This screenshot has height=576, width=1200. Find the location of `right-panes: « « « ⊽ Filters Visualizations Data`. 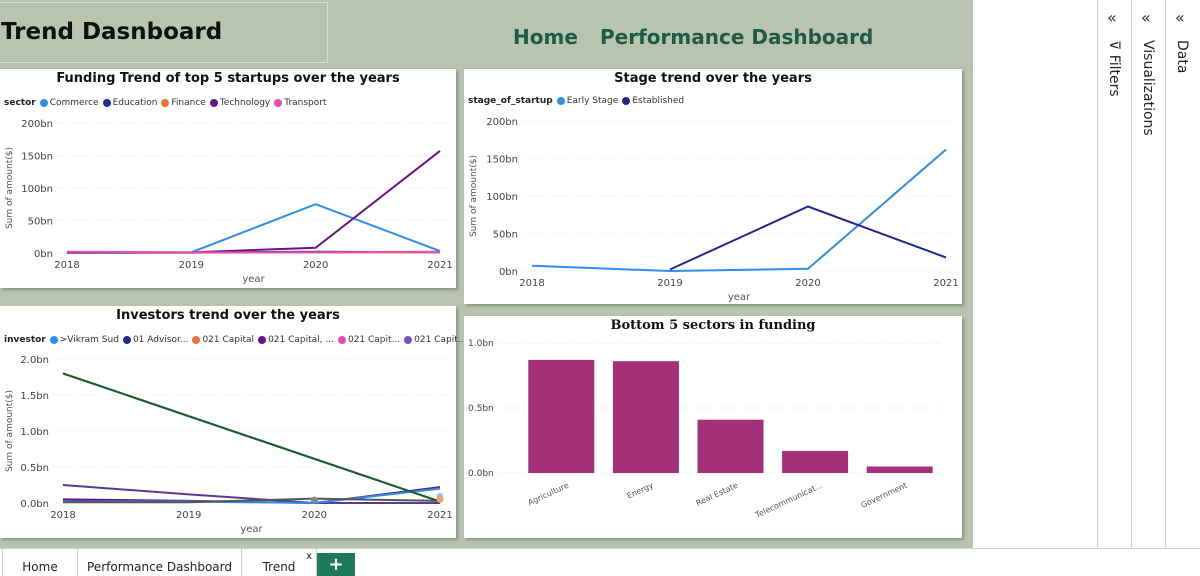

right-panes: « « « ⊽ Filters Visualizations Data is located at coordinates (1148, 274).